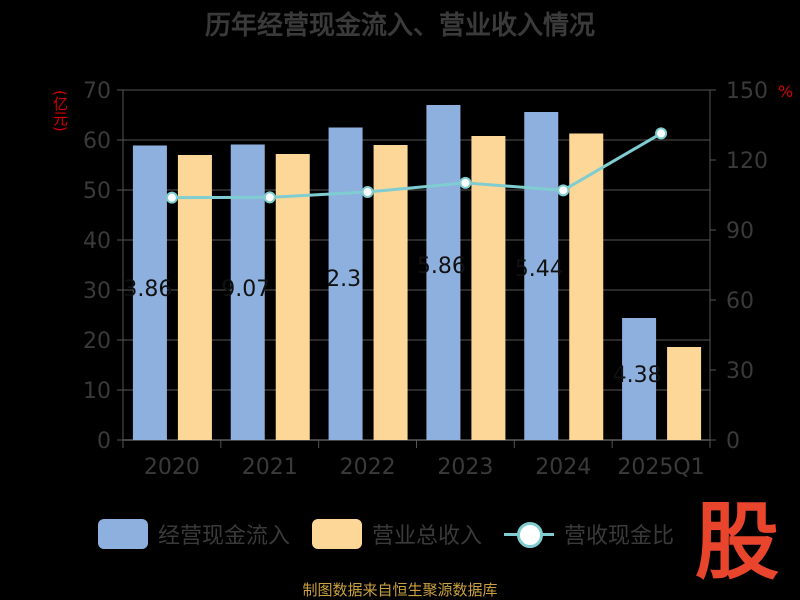 The image size is (800, 600). I want to click on y-tick-label-right: 90, so click(740, 231).